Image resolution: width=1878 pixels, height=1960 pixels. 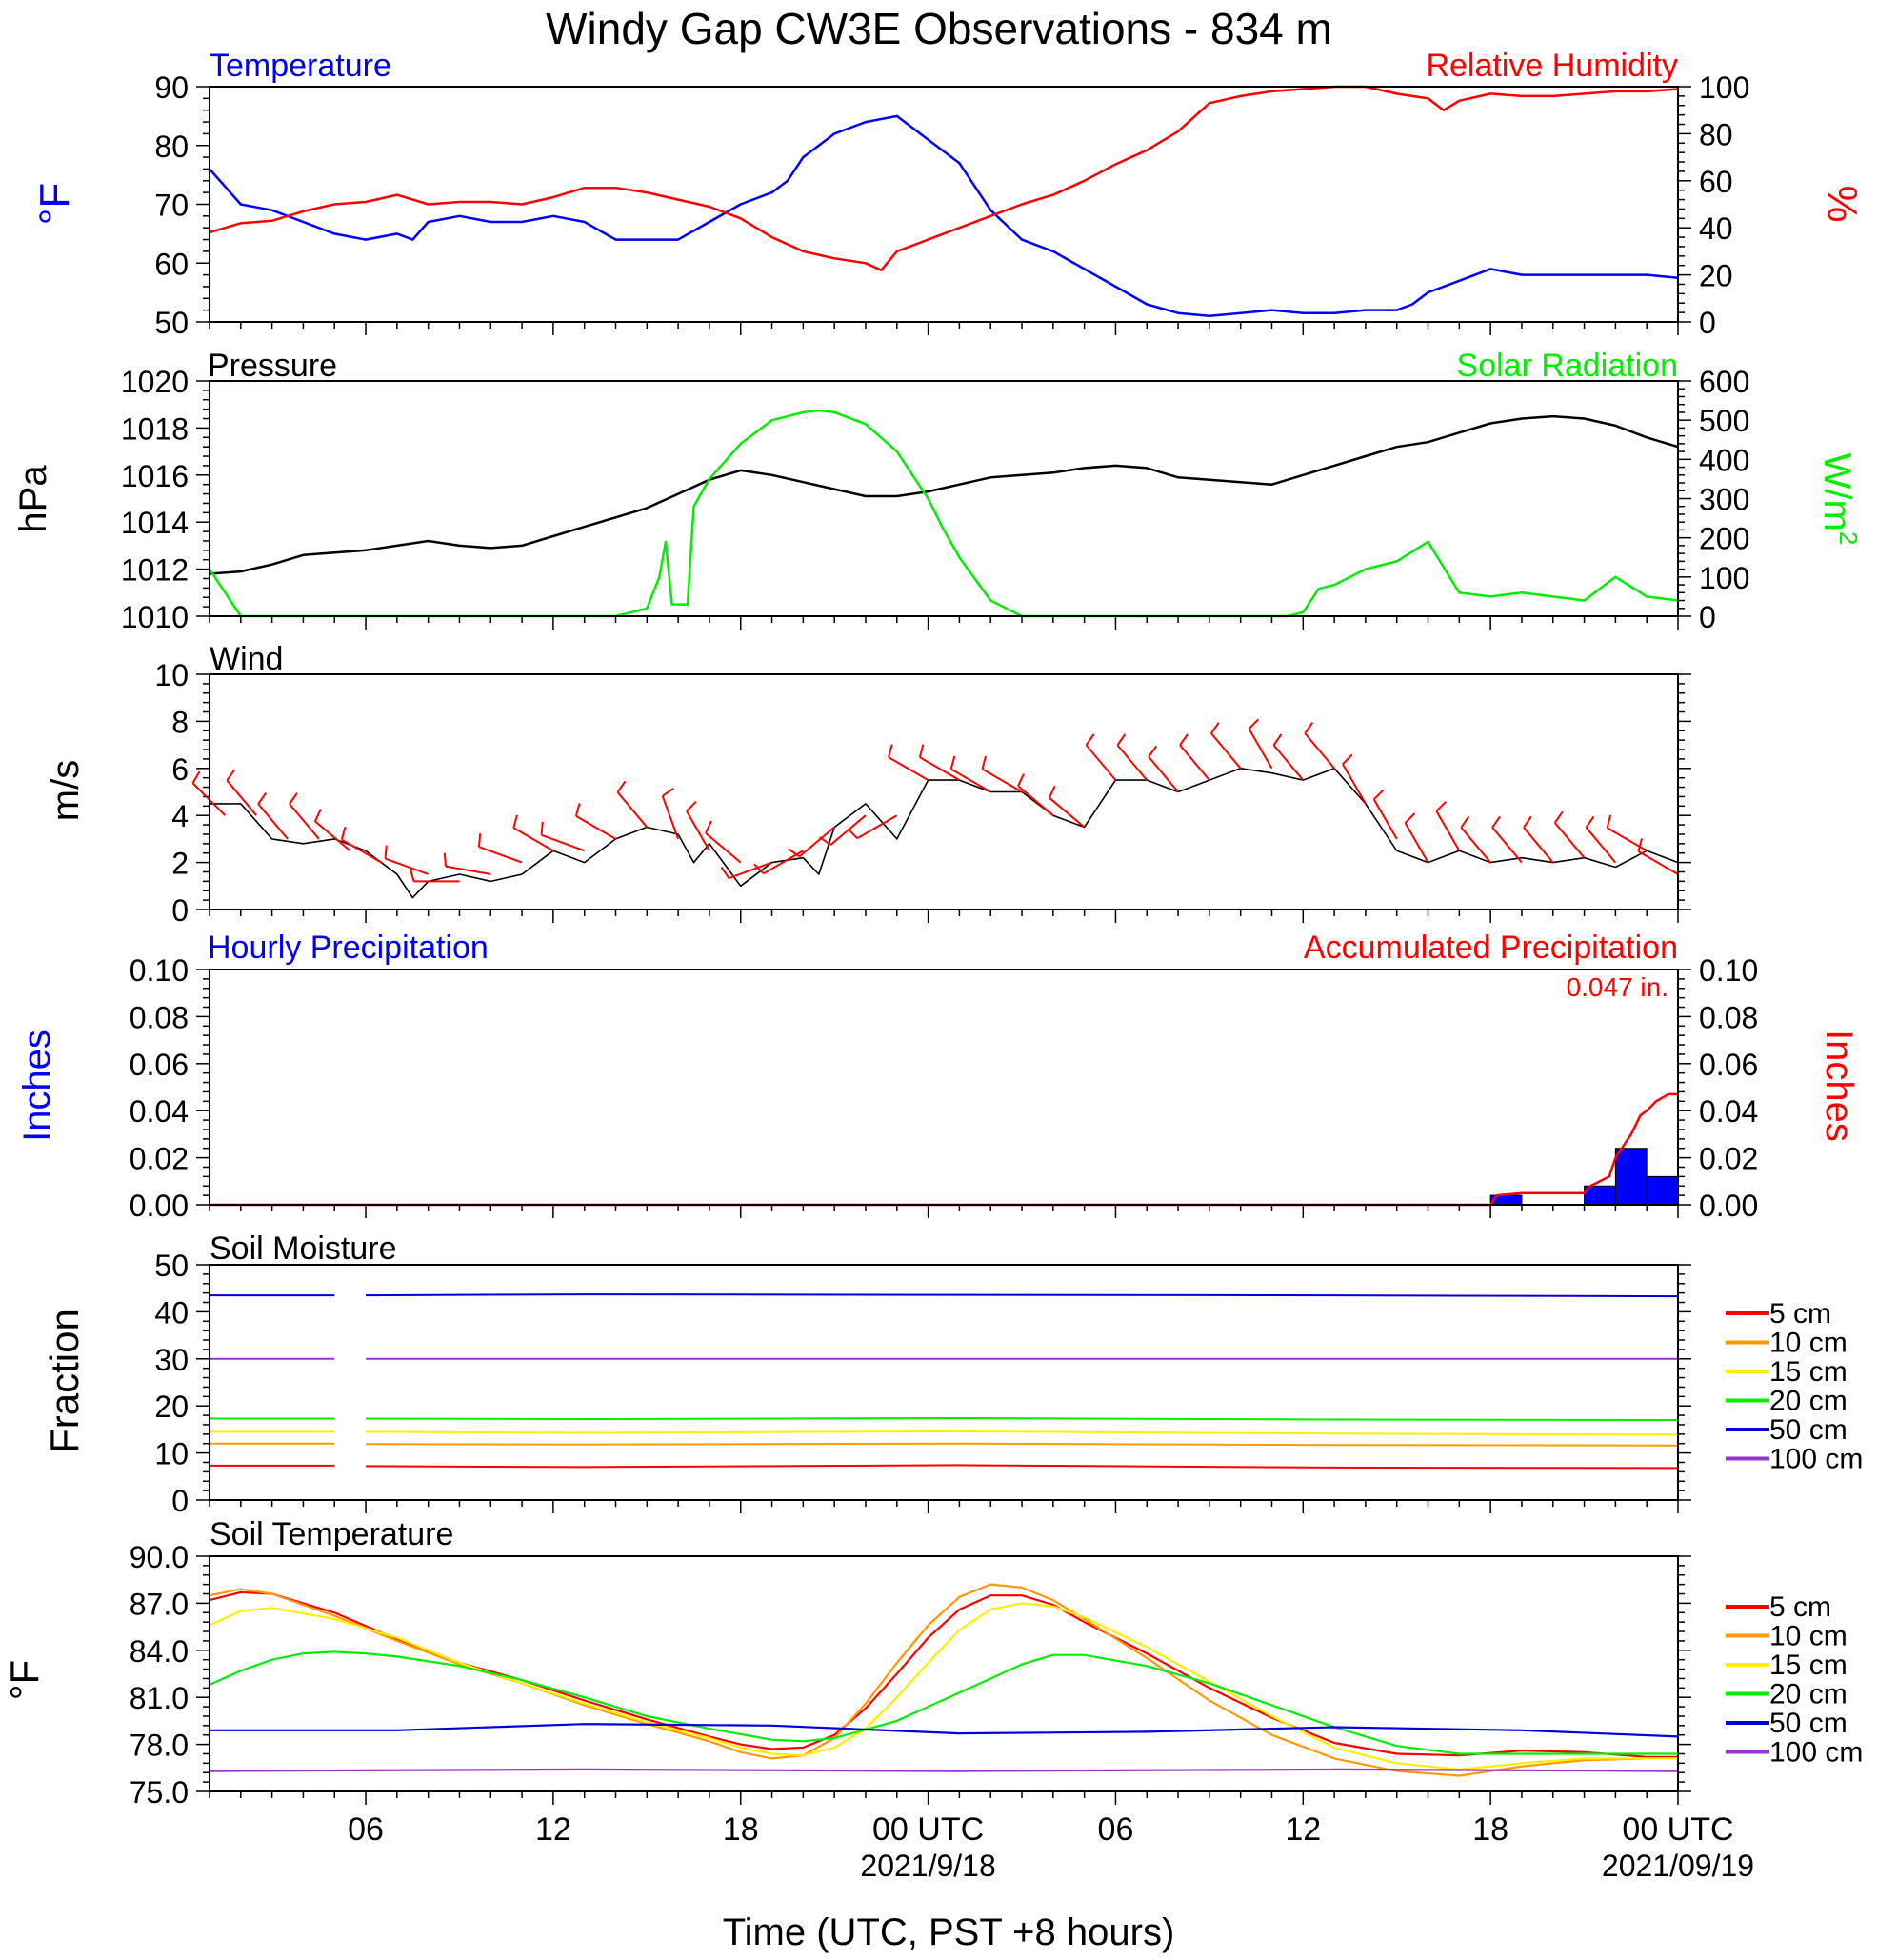 What do you see at coordinates (1808, 1343) in the screenshot?
I see `legend-label: 10 cm` at bounding box center [1808, 1343].